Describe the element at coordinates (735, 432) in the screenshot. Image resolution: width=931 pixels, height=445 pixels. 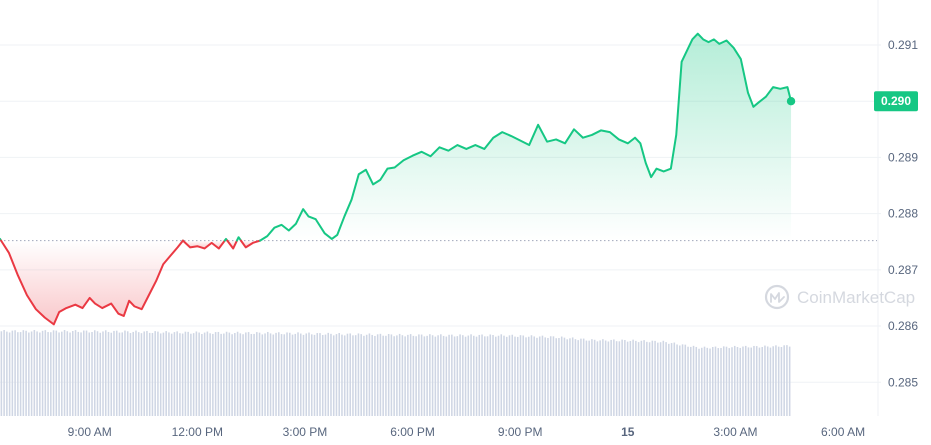
I see `x-tick-label: 3:00 AM` at that location.